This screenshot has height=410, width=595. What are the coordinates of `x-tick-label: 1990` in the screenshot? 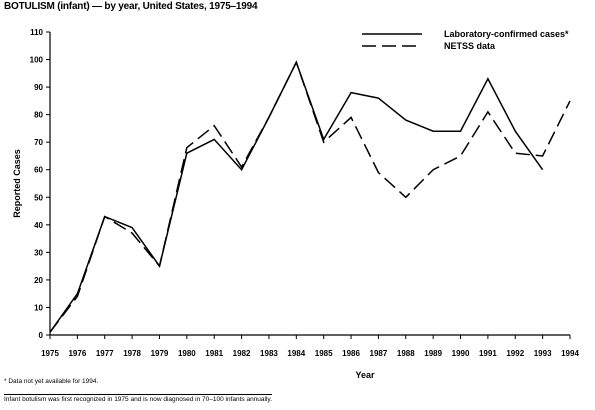 It's located at (461, 353).